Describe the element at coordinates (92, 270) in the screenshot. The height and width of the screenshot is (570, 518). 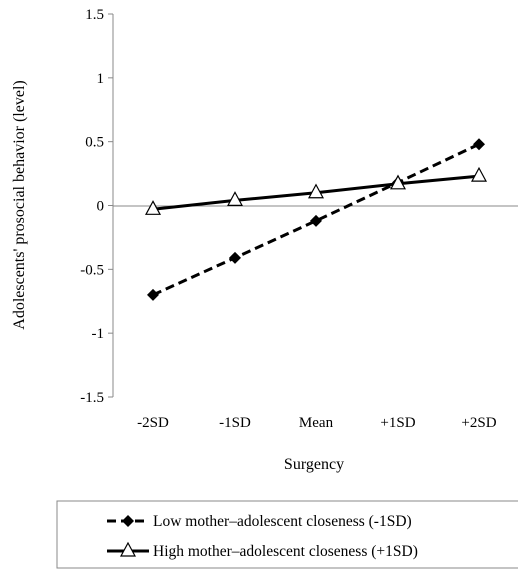
I see `y-tick-label: -0.5` at that location.